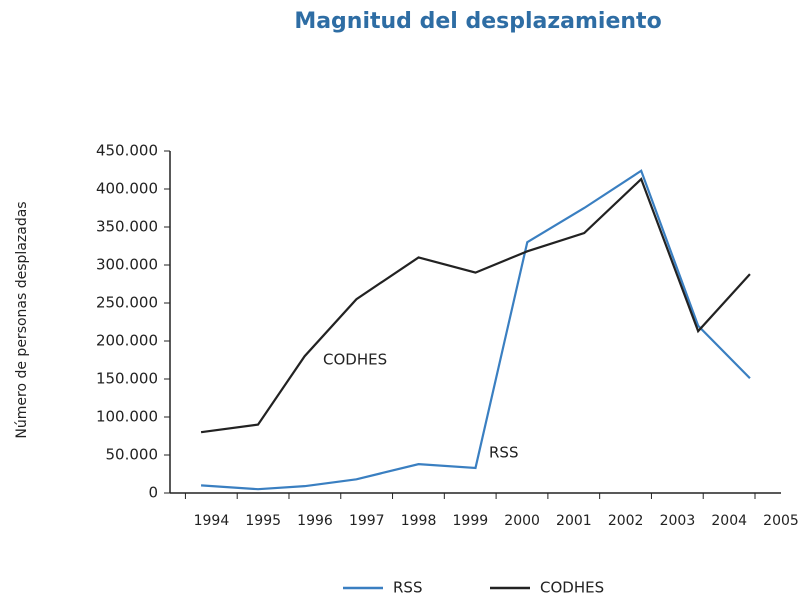 The width and height of the screenshot is (804, 599). What do you see at coordinates (212, 521) in the screenshot?
I see `x-tick-label: 1994` at bounding box center [212, 521].